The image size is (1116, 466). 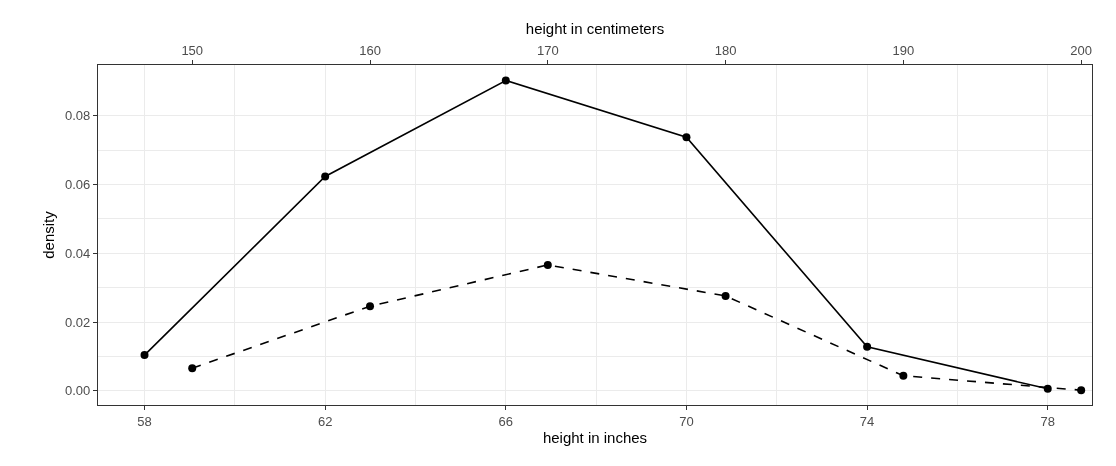 I want to click on x-tick-label: 74, so click(x=867, y=421).